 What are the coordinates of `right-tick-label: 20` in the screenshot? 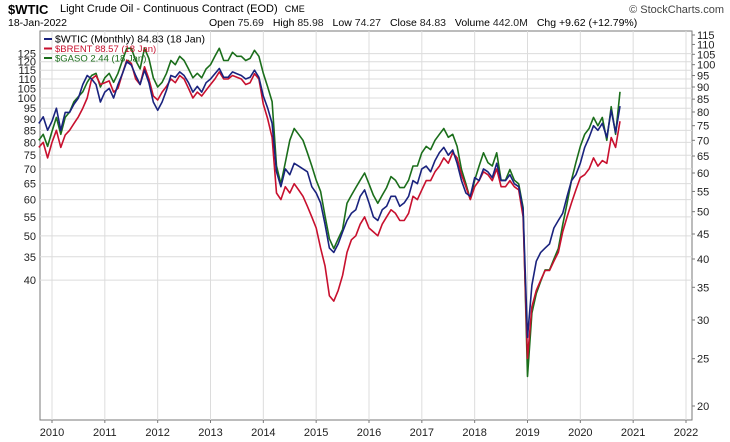 It's located at (703, 407).